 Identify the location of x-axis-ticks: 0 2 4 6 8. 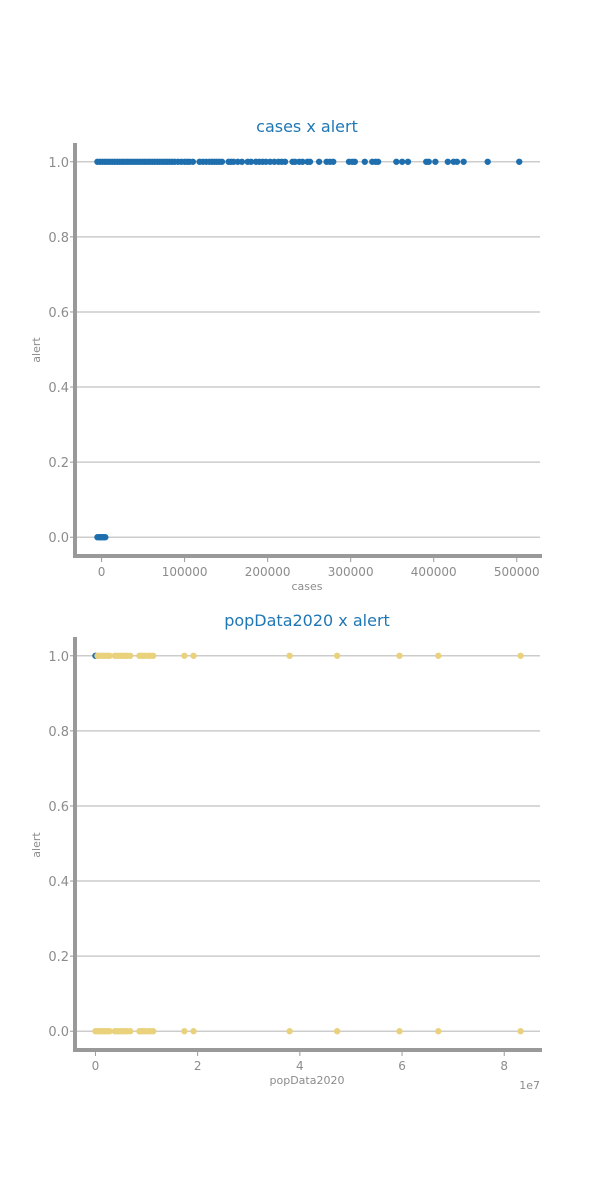
(300, 1062).